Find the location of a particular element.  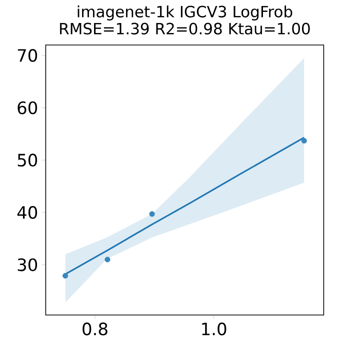

x-tick-label: 1.0 is located at coordinates (214, 329).